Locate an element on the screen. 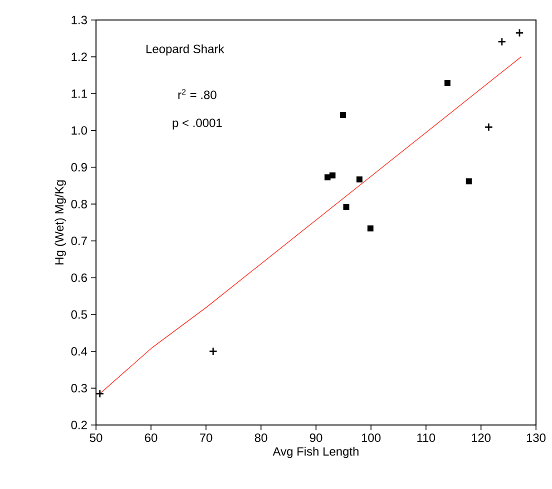 Image resolution: width=552 pixels, height=489 pixels. x-tick-label: 90 is located at coordinates (316, 438).